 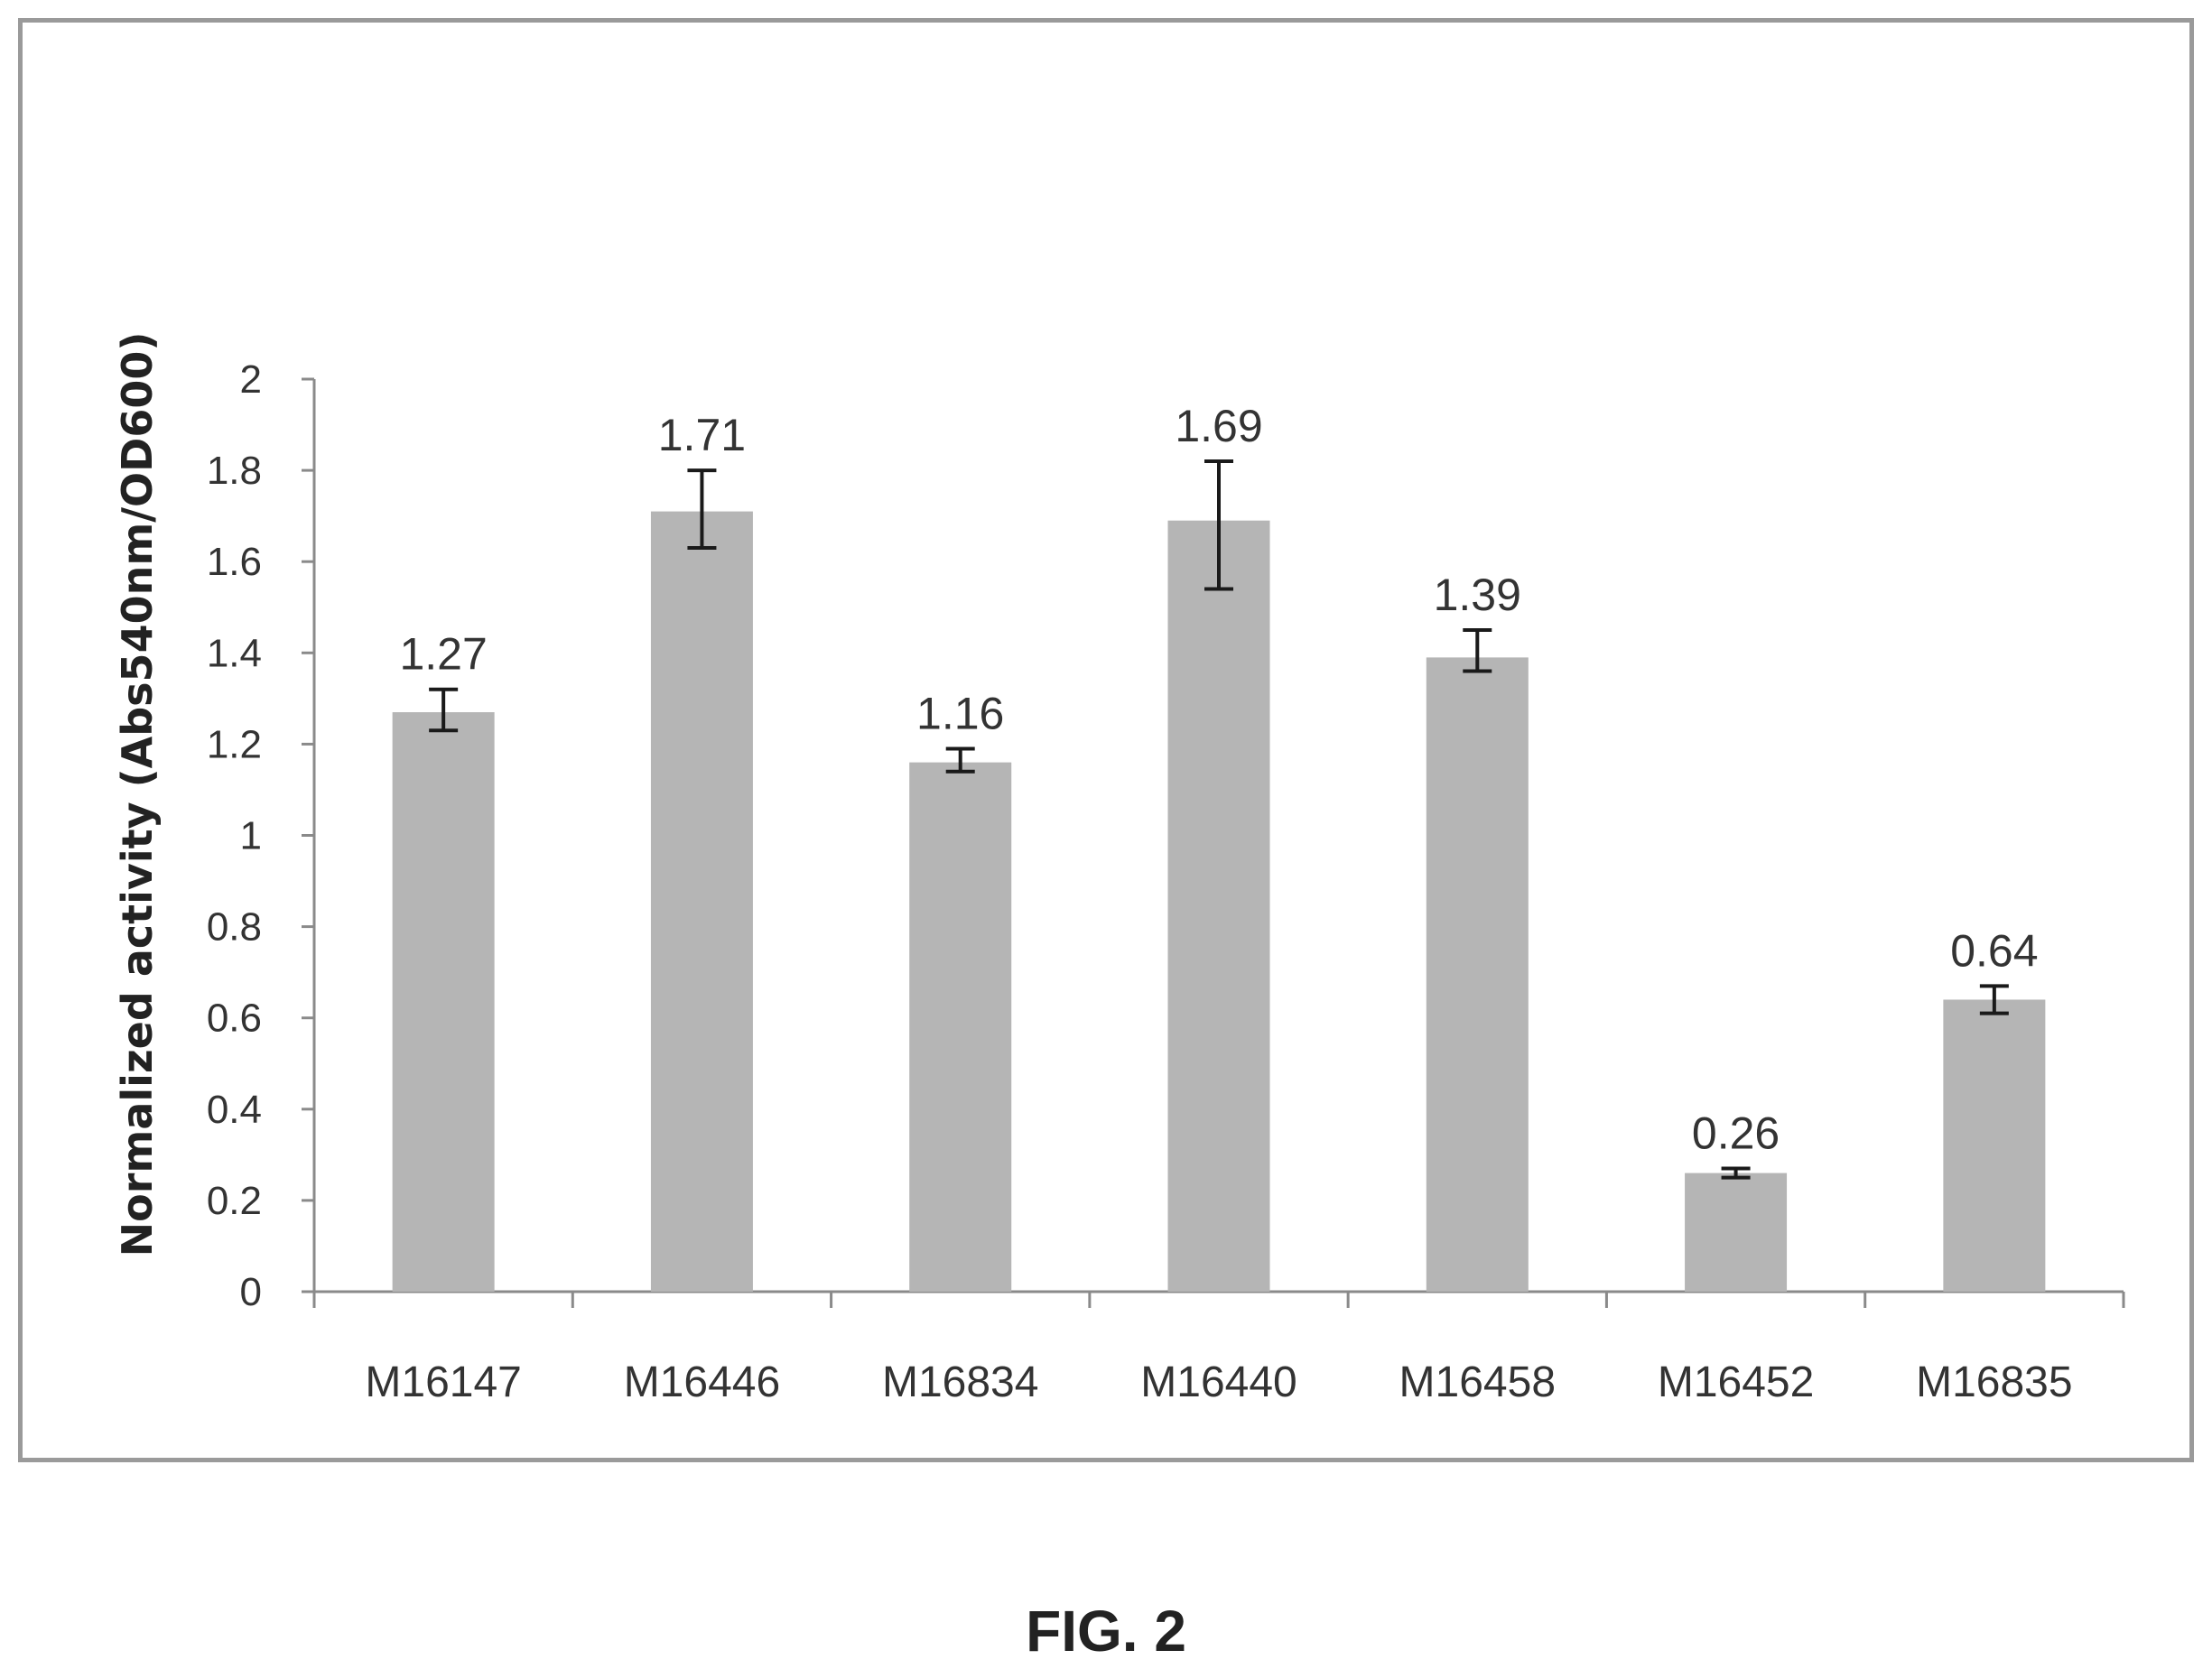 I want to click on y-tick-label: 2, so click(x=251, y=379).